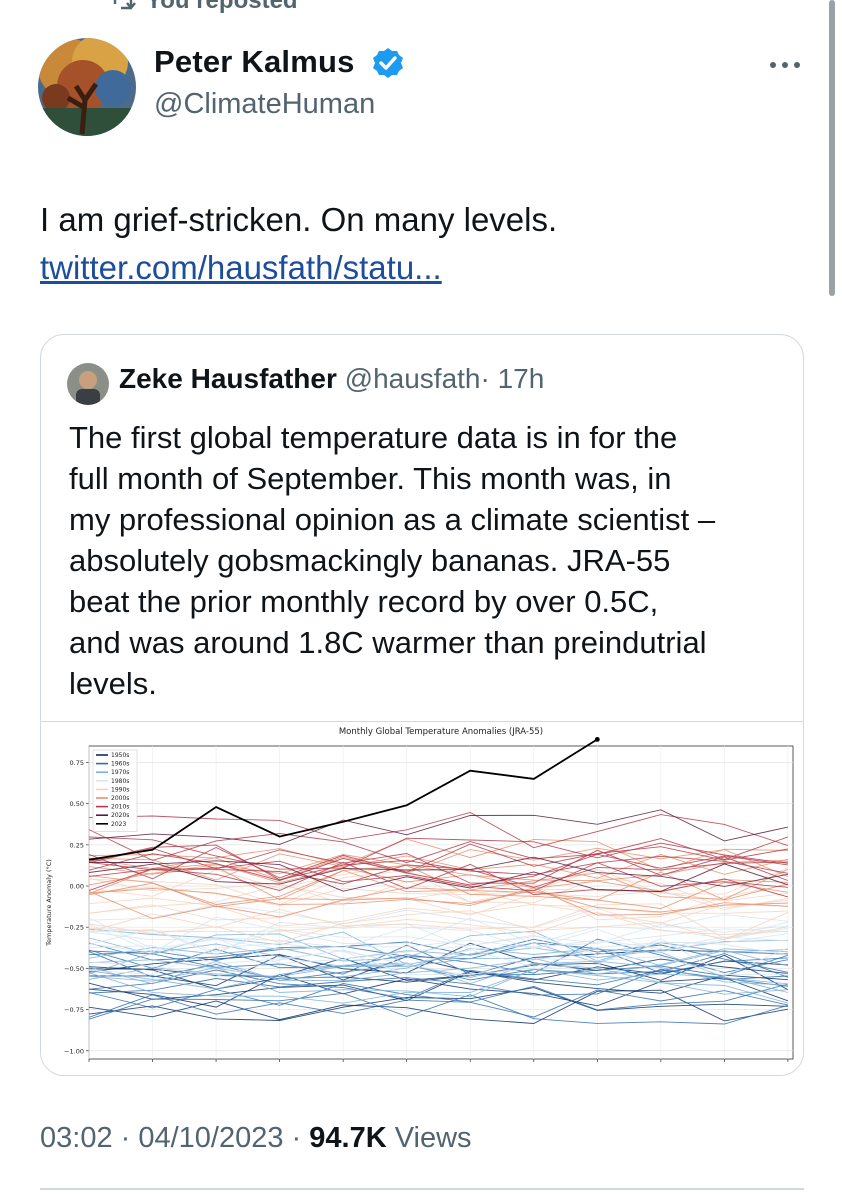 The image size is (842, 1200). What do you see at coordinates (74, 1010) in the screenshot?
I see `y-tick-label: −0.75` at bounding box center [74, 1010].